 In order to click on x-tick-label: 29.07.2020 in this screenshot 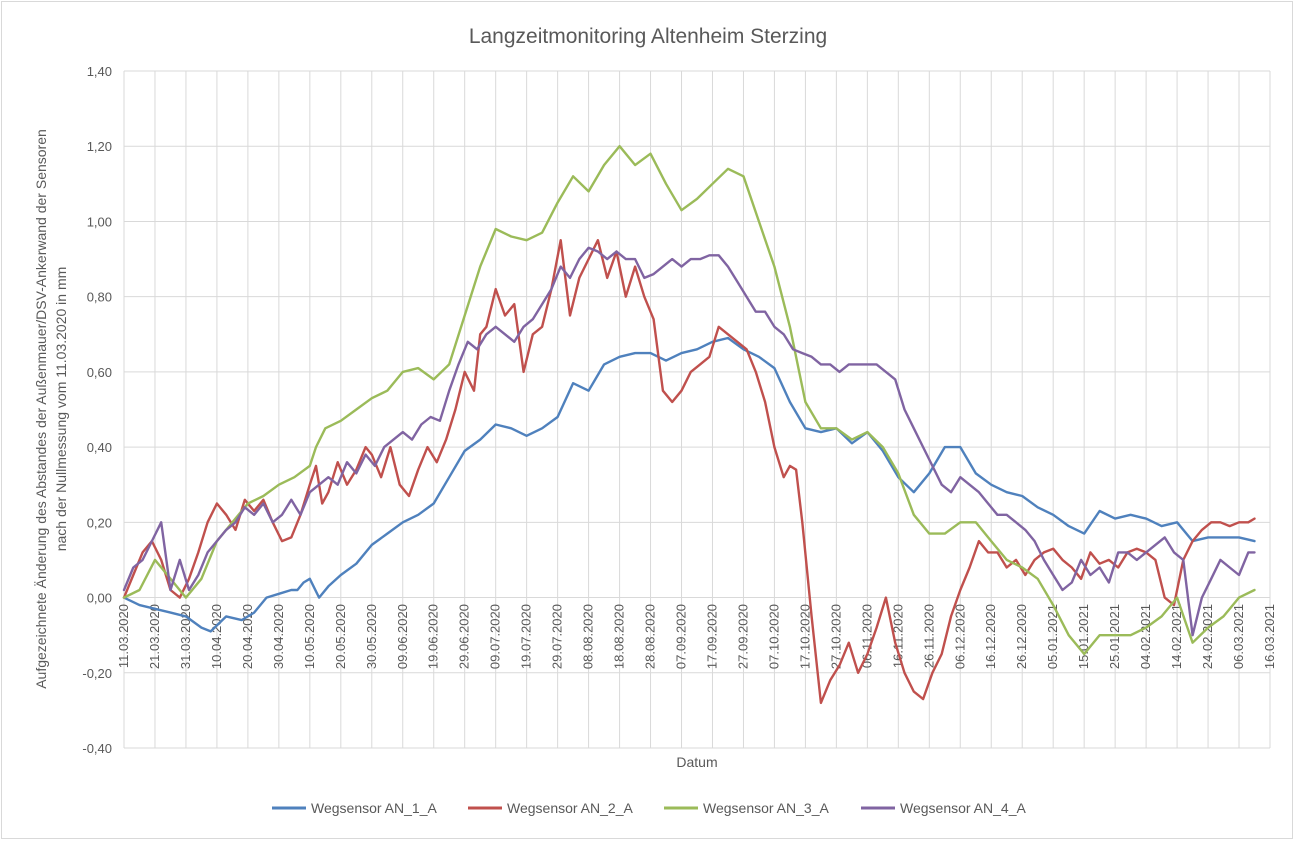, I will do `click(557, 636)`.